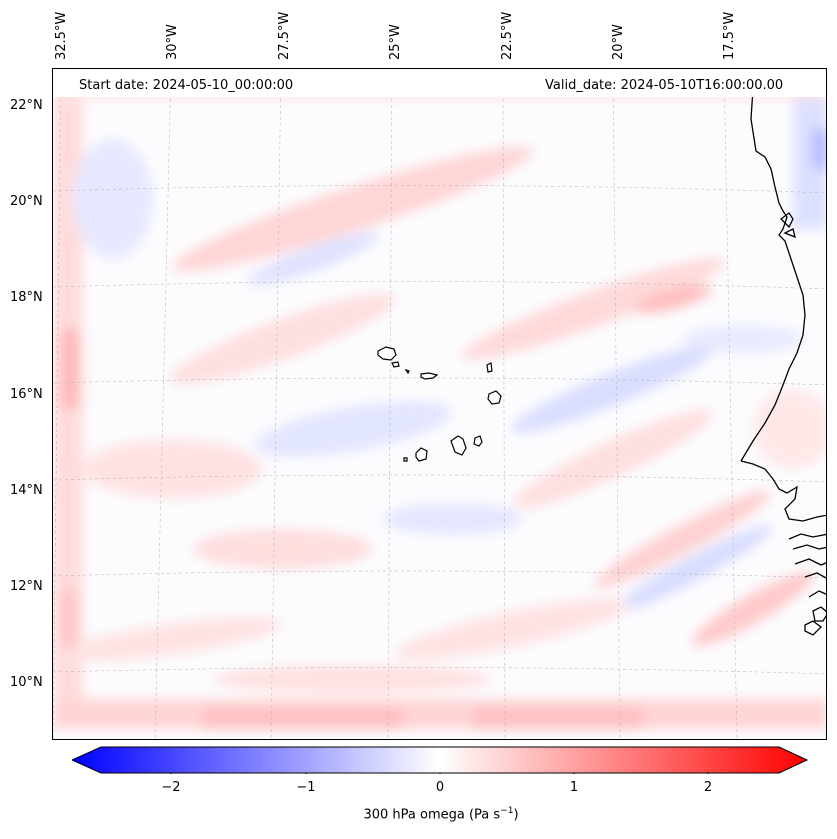 The width and height of the screenshot is (837, 839). Describe the element at coordinates (729, 35) in the screenshot. I see `lon-label-17-5w: 17.5°W` at that location.